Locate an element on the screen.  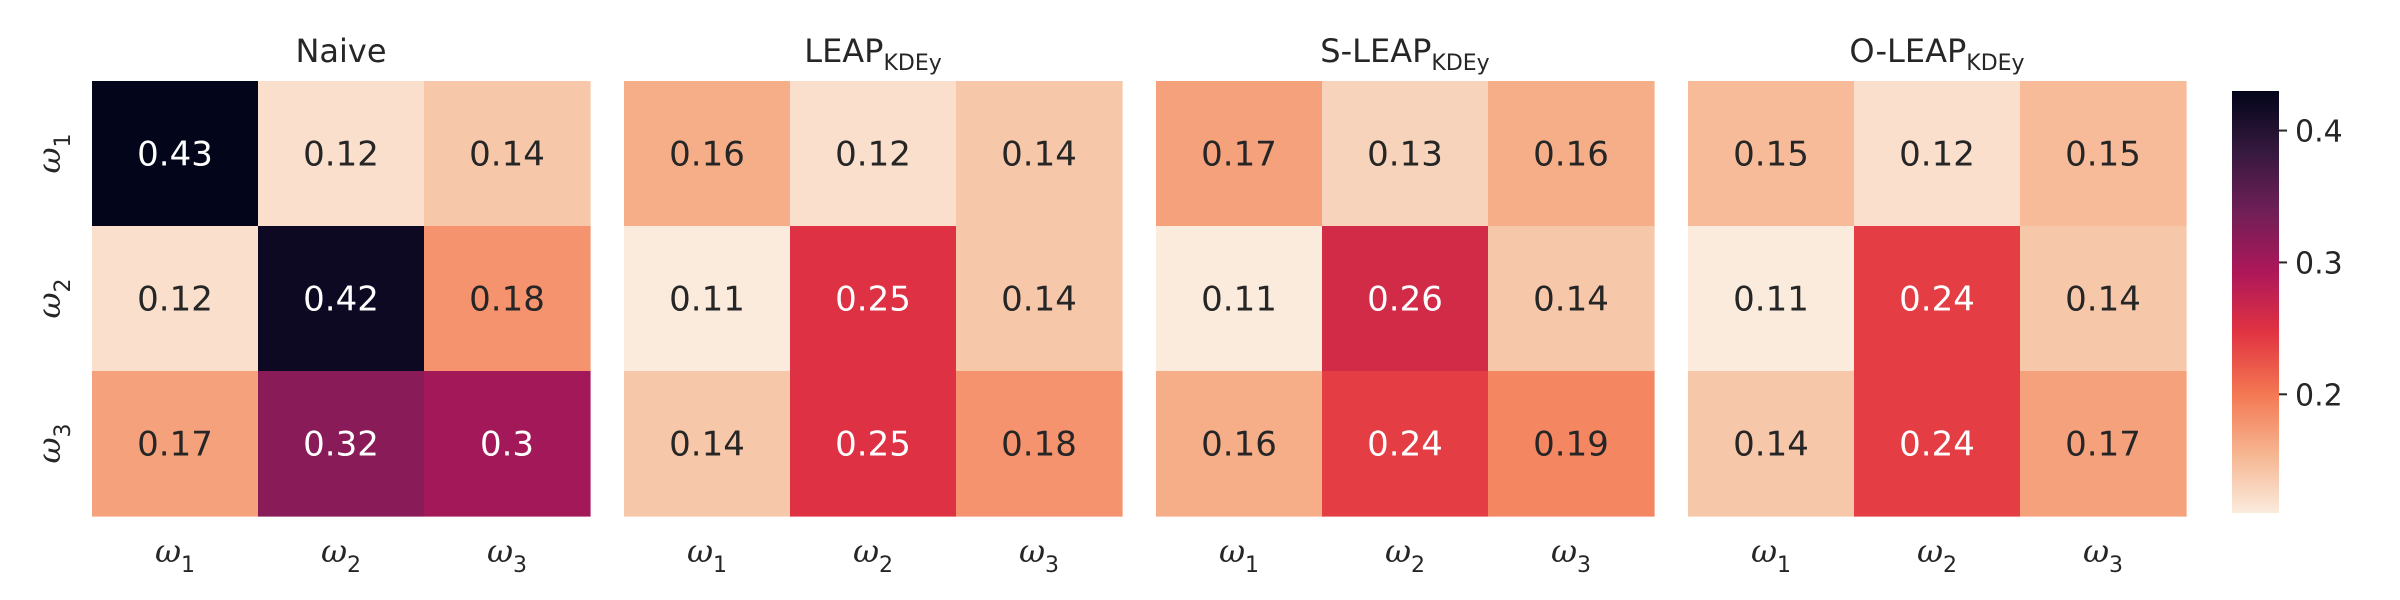
panel-title: S-LEAPKDEy is located at coordinates (1404, 54).